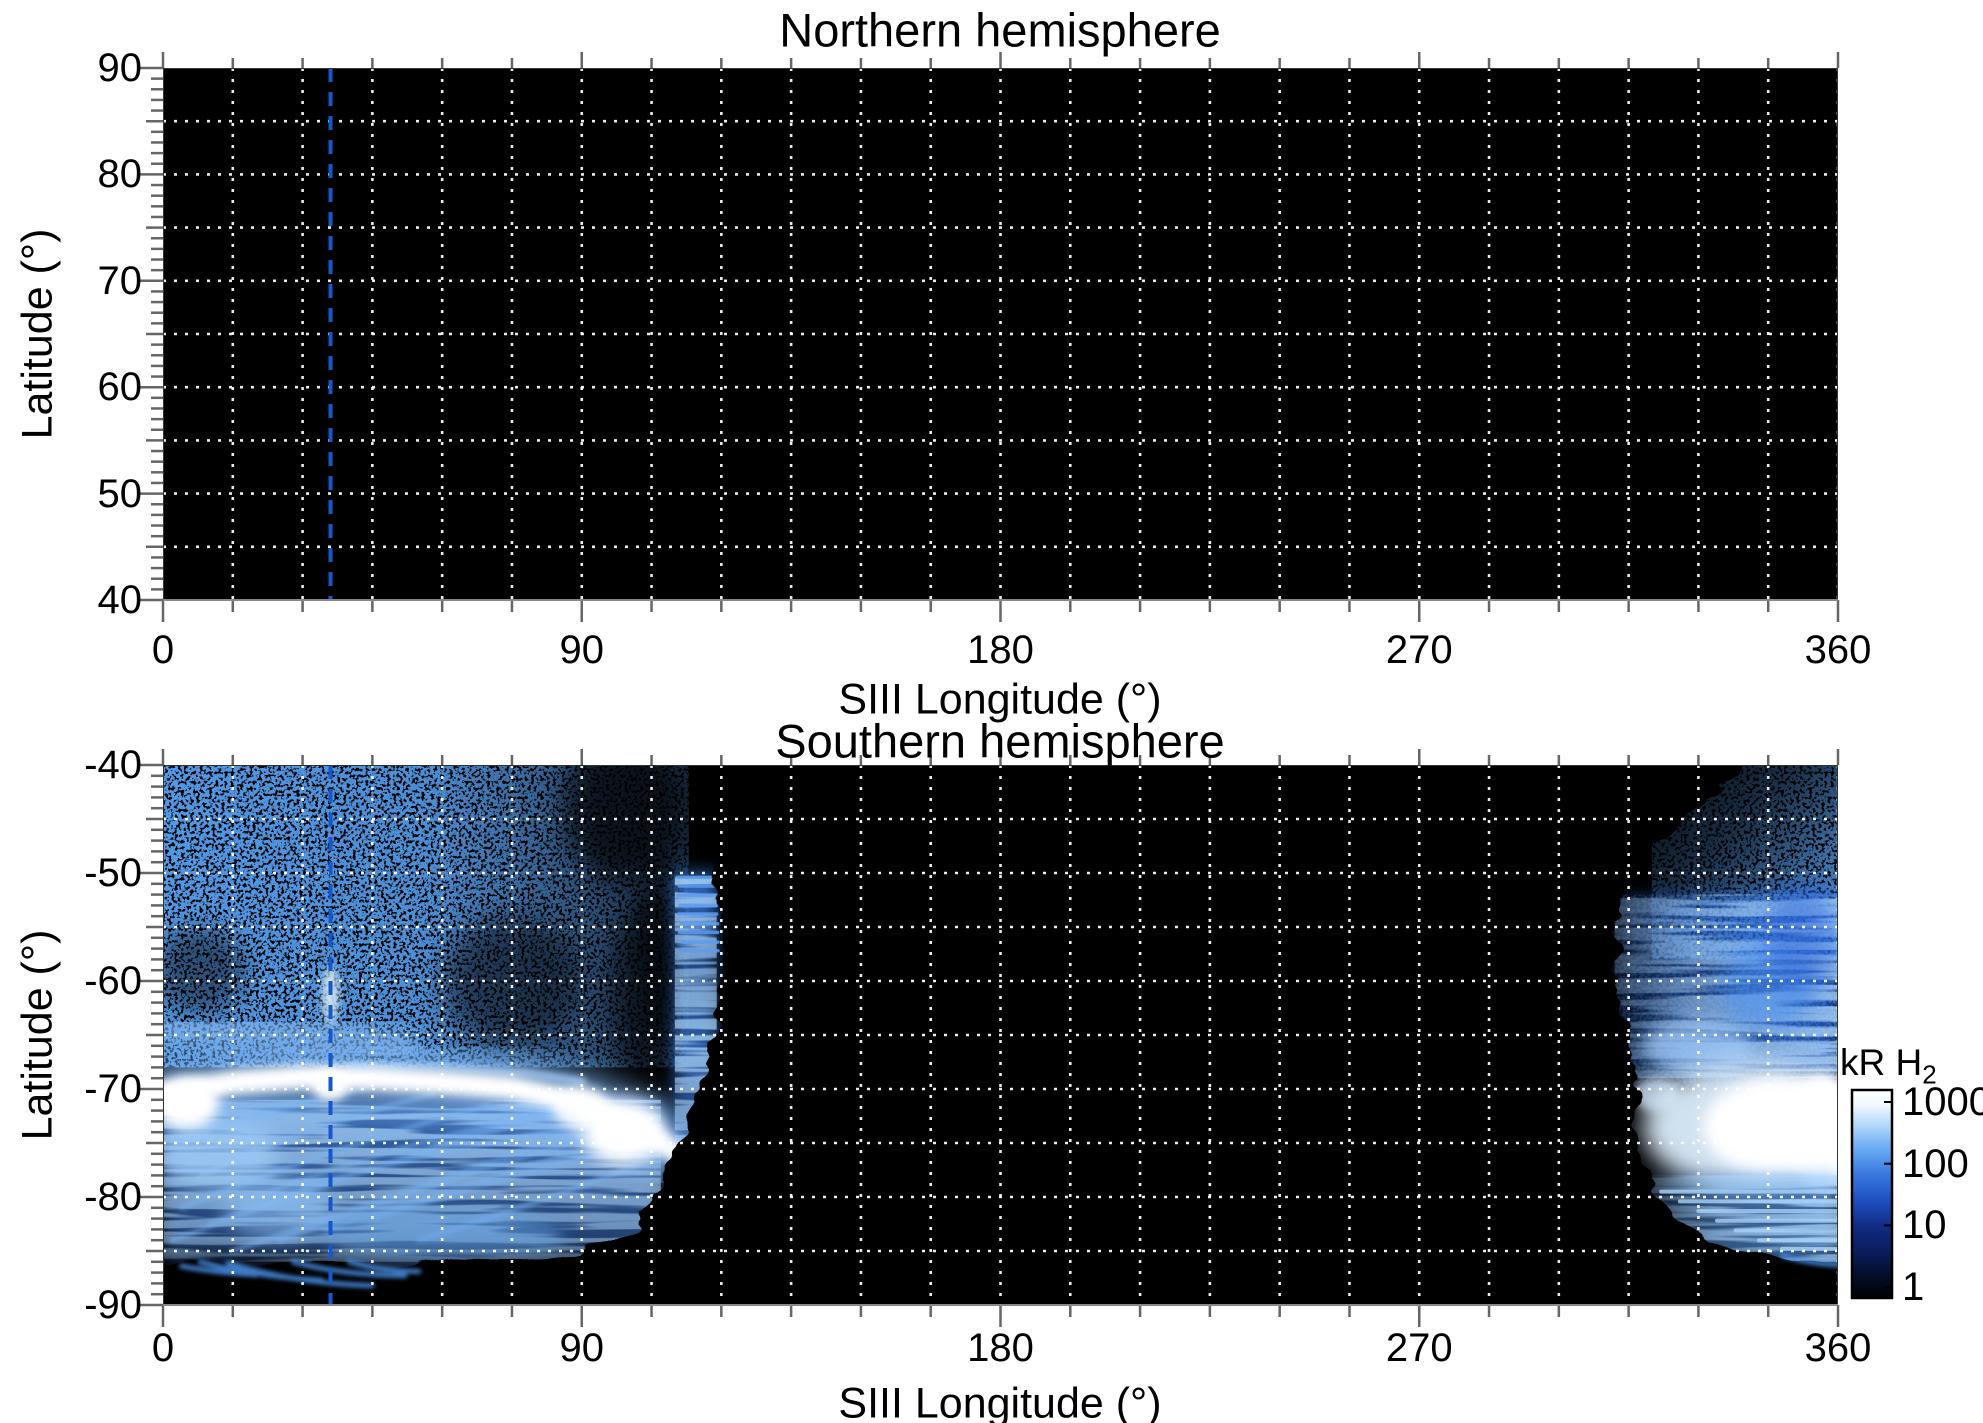 This screenshot has width=1983, height=1423. I want to click on colorbar, so click(1872, 1194).